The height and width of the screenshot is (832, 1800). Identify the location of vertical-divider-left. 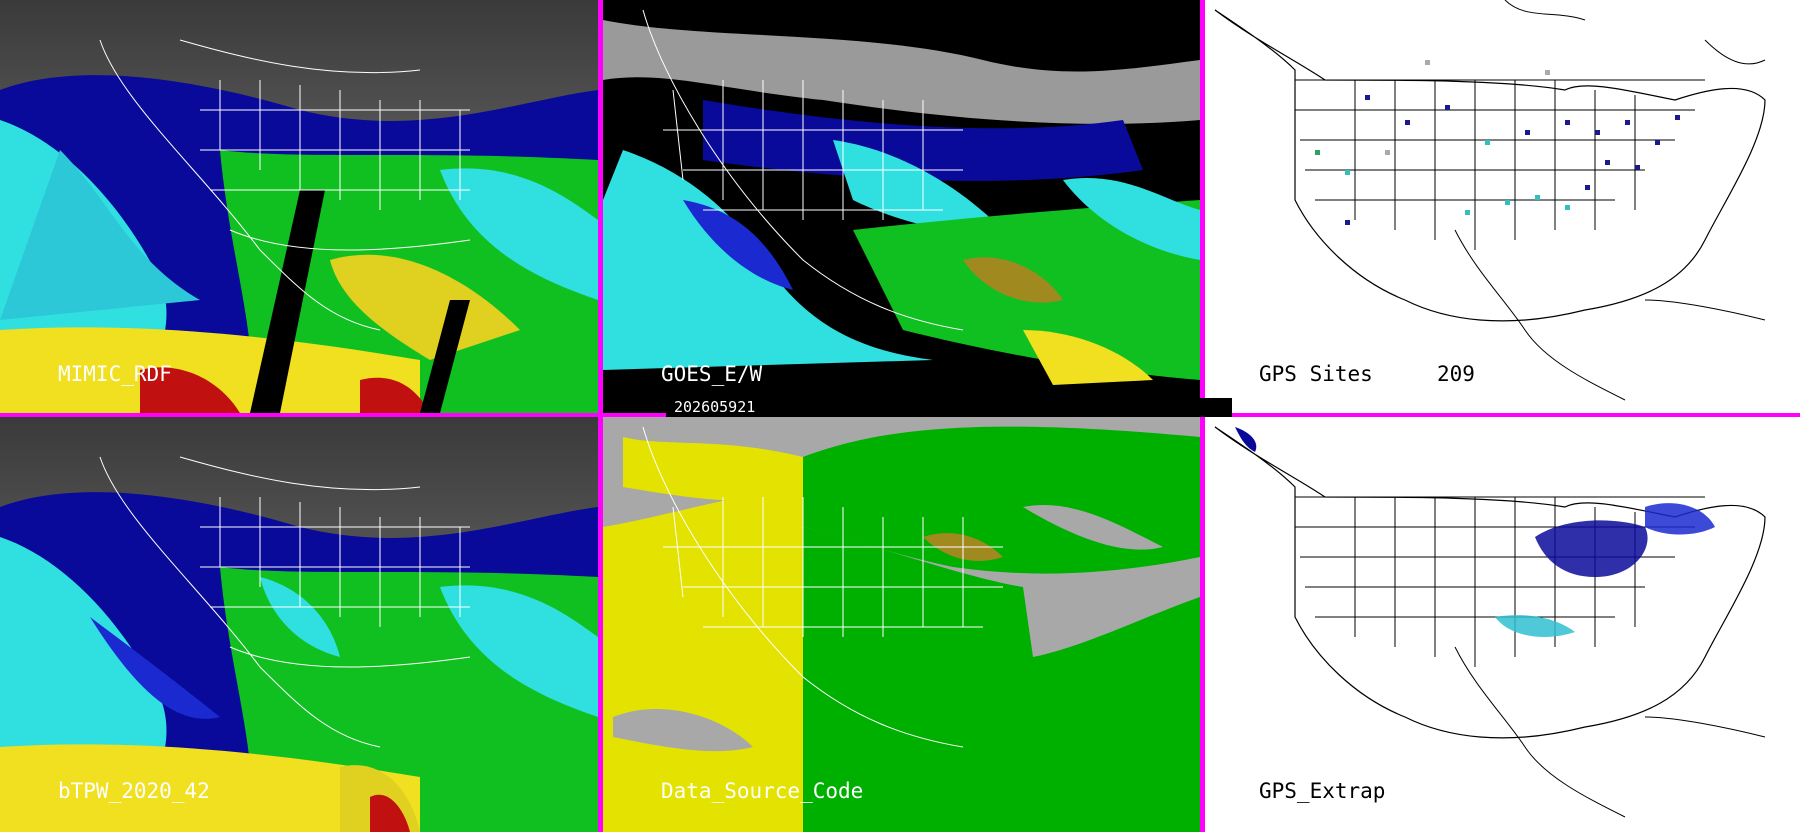
(600, 416).